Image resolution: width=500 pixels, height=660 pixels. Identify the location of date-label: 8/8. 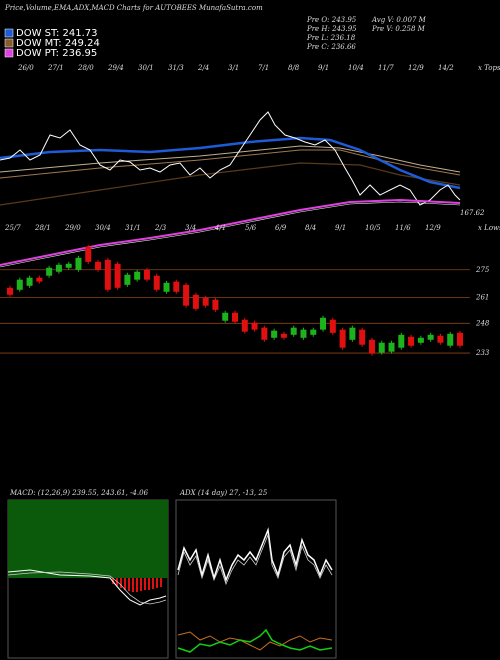
(294, 68).